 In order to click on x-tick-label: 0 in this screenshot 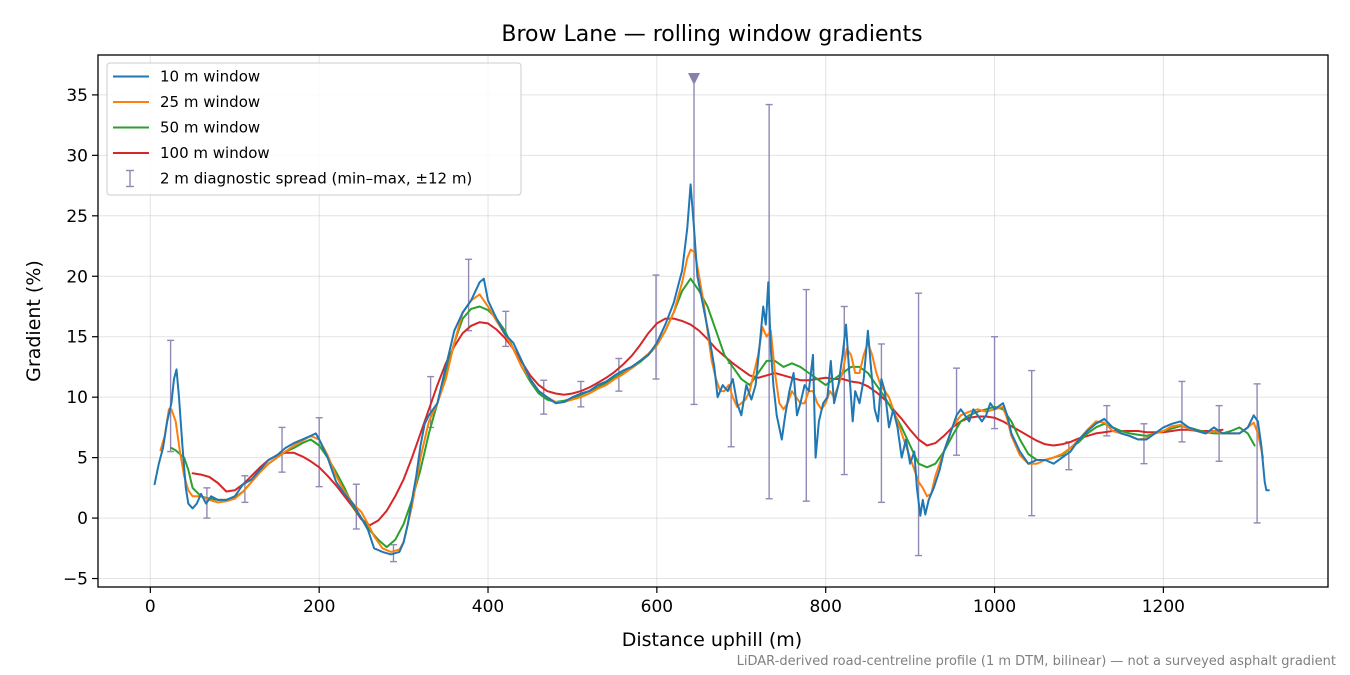, I will do `click(150, 607)`.